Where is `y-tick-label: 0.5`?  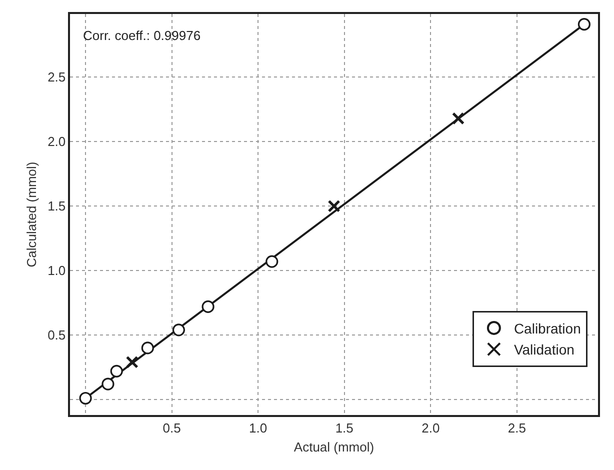 y-tick-label: 0.5 is located at coordinates (57, 335).